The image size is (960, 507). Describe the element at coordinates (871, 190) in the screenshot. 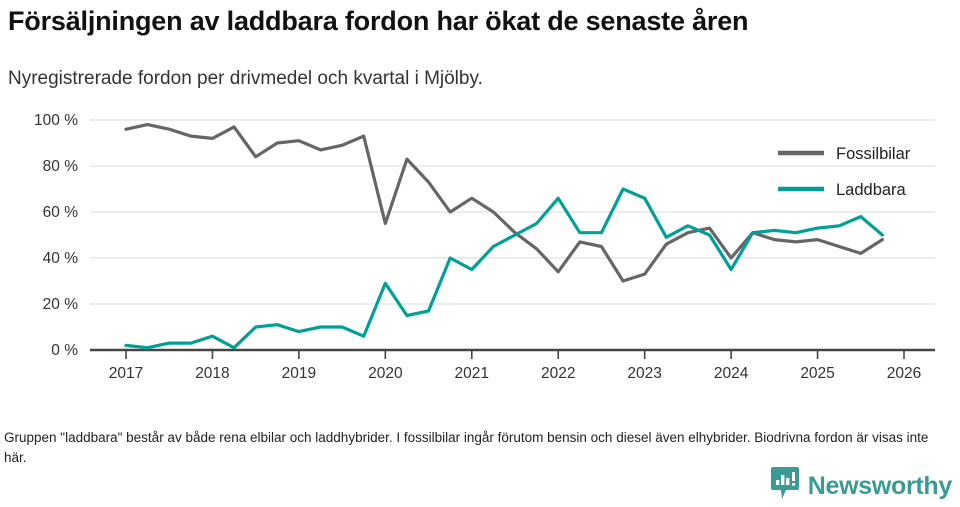

I see `legend-label: Laddbara` at that location.